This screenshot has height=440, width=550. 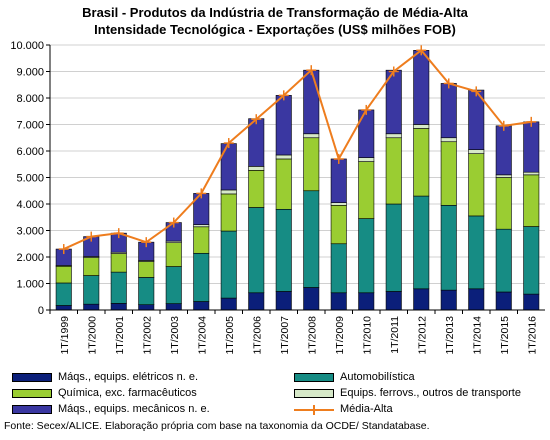 I want to click on y-tick-label: 6.000, so click(x=30, y=152).